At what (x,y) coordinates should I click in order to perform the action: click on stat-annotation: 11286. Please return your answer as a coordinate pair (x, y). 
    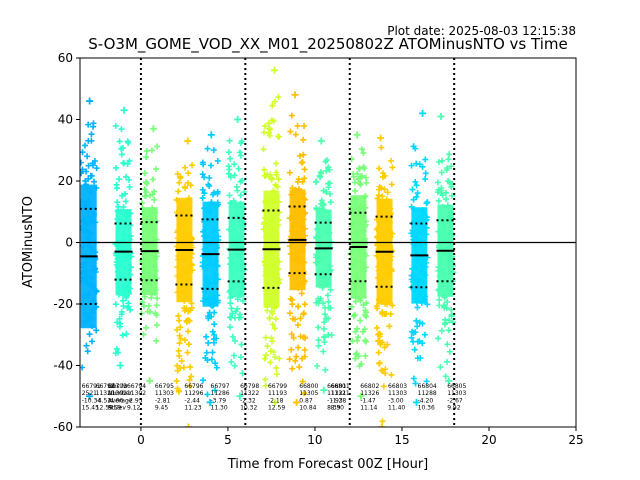
    Looking at the image, I should click on (220, 393).